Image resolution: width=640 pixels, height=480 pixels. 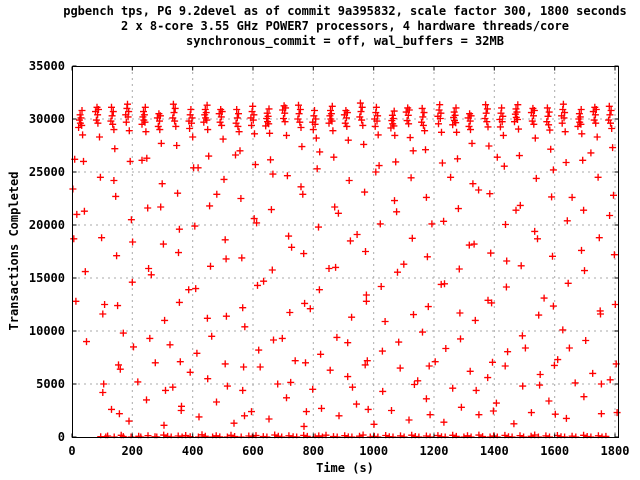 What do you see at coordinates (46, 172) in the screenshot?
I see `y-tick-label: 25000` at bounding box center [46, 172].